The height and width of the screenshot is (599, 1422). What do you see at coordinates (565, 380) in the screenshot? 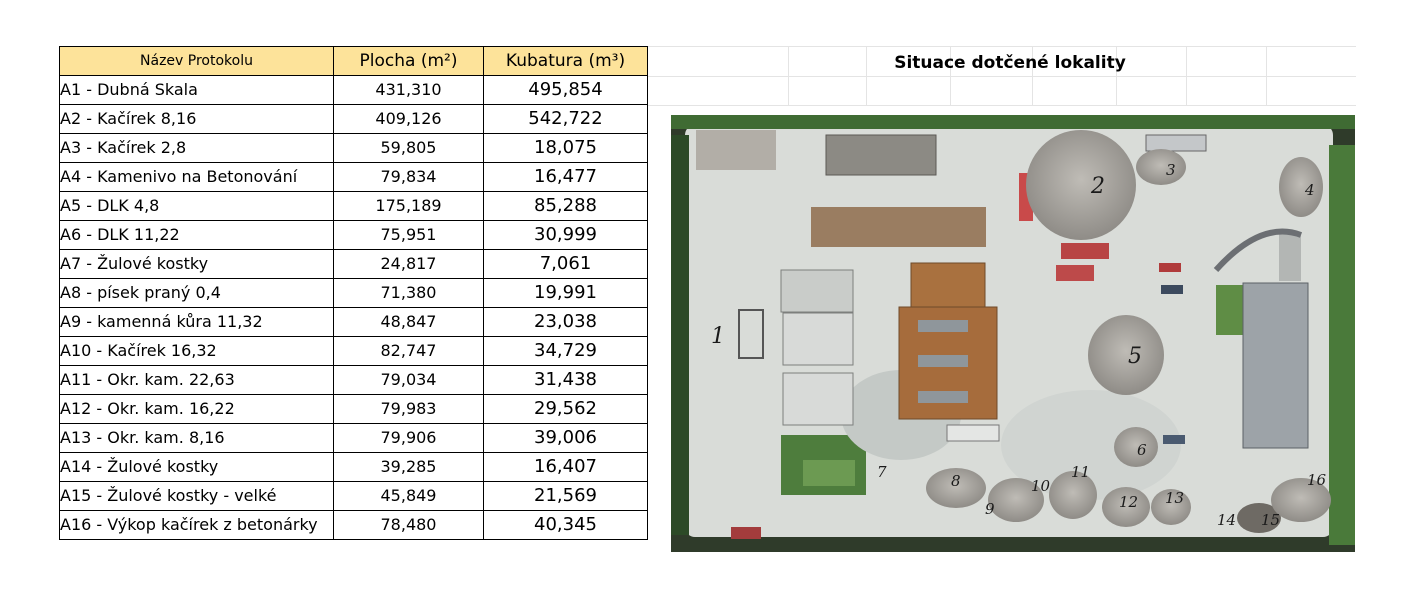
I see `cell-volume: 31,438` at bounding box center [565, 380].